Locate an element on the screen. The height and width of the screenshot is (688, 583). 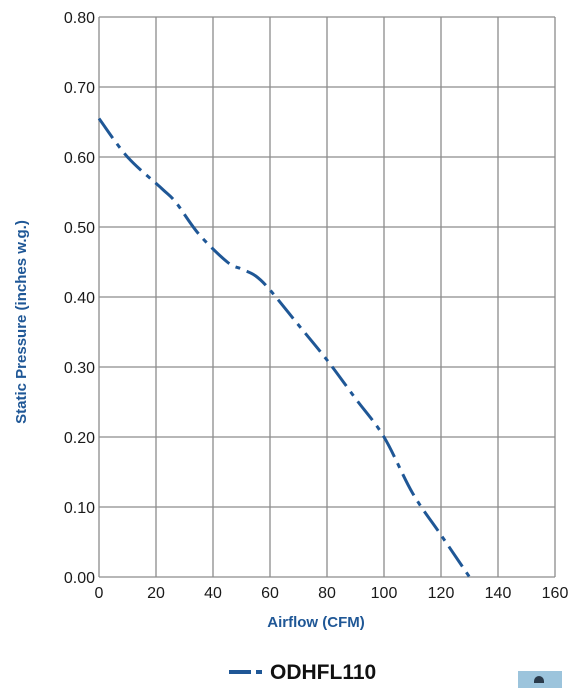
y-tick-label: 0.80 is located at coordinates (79, 18).